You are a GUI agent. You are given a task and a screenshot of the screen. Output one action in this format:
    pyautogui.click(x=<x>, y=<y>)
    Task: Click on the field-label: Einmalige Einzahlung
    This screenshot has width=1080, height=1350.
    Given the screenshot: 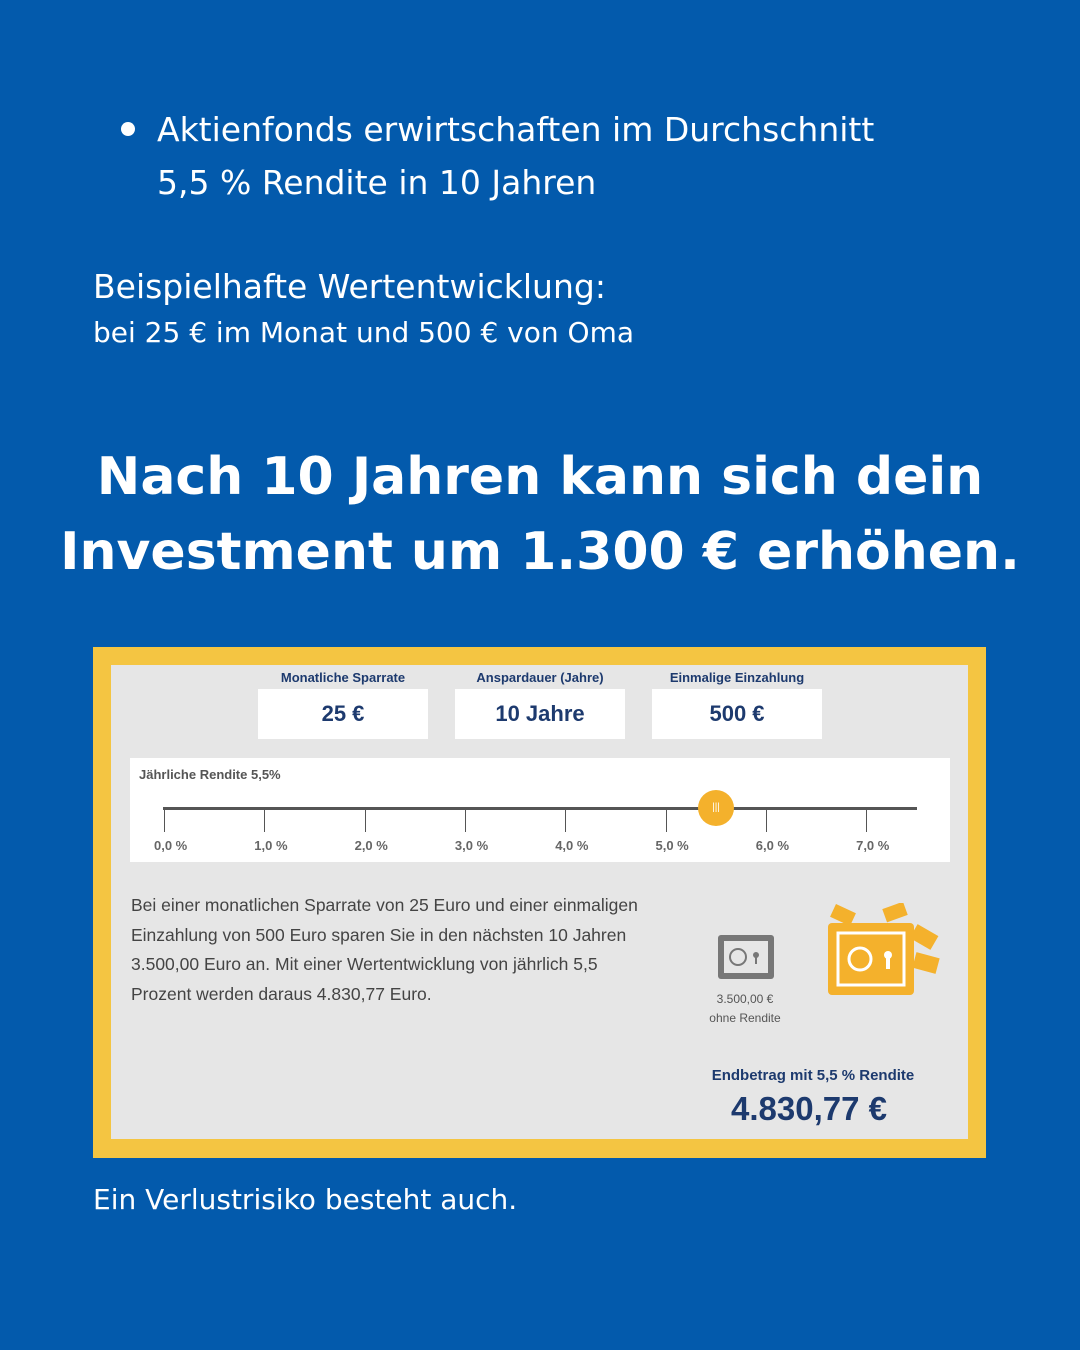 What is the action you would take?
    pyautogui.click(x=737, y=677)
    